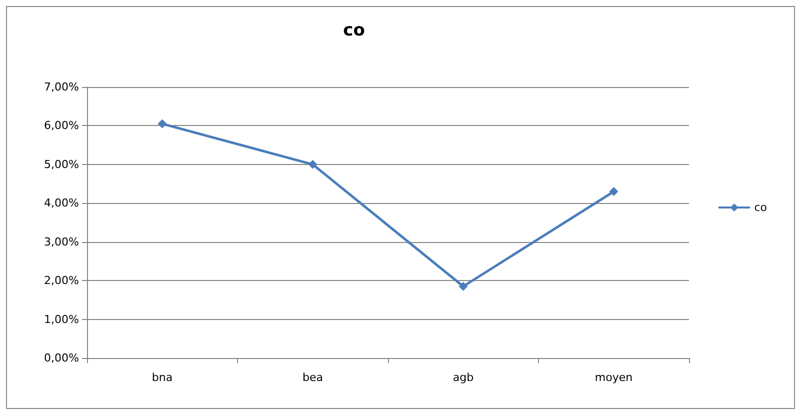 The width and height of the screenshot is (803, 417). Describe the element at coordinates (463, 377) in the screenshot. I see `x-tick-label: agb` at that location.